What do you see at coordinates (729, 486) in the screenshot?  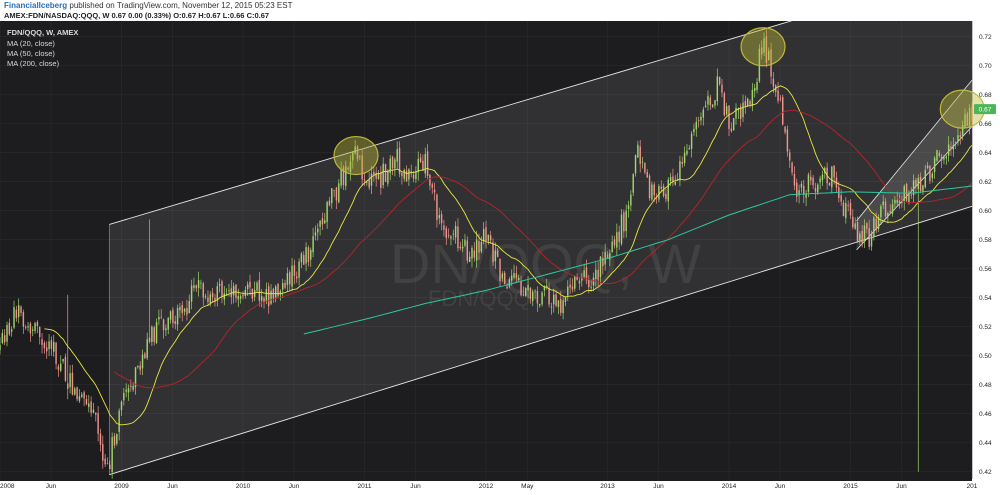 I see `time-tick-label: 2014` at bounding box center [729, 486].